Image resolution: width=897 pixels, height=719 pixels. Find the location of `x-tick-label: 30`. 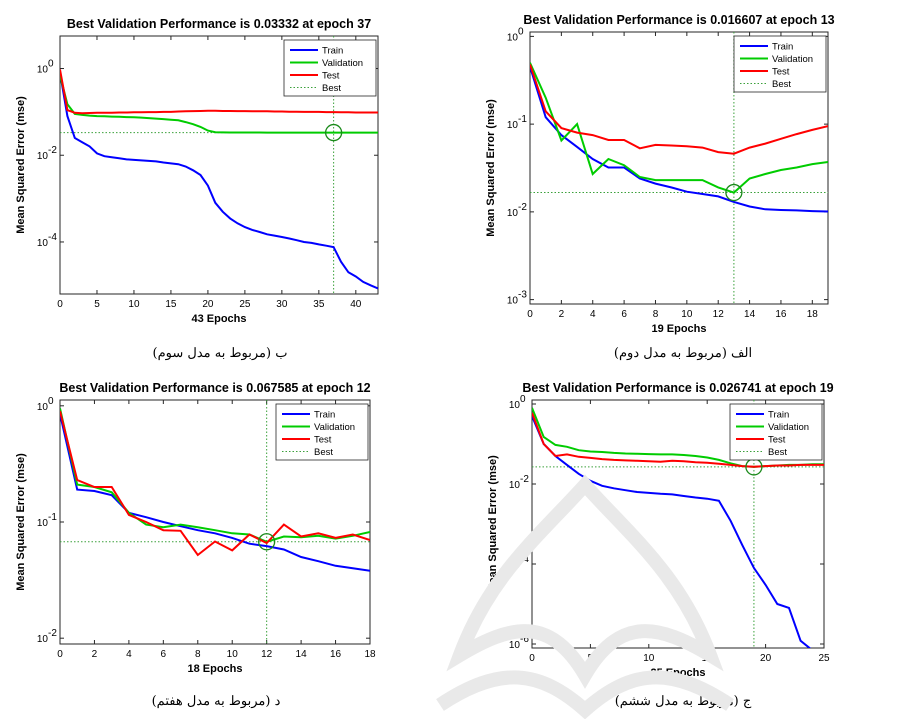

x-tick-label: 30 is located at coordinates (282, 304).